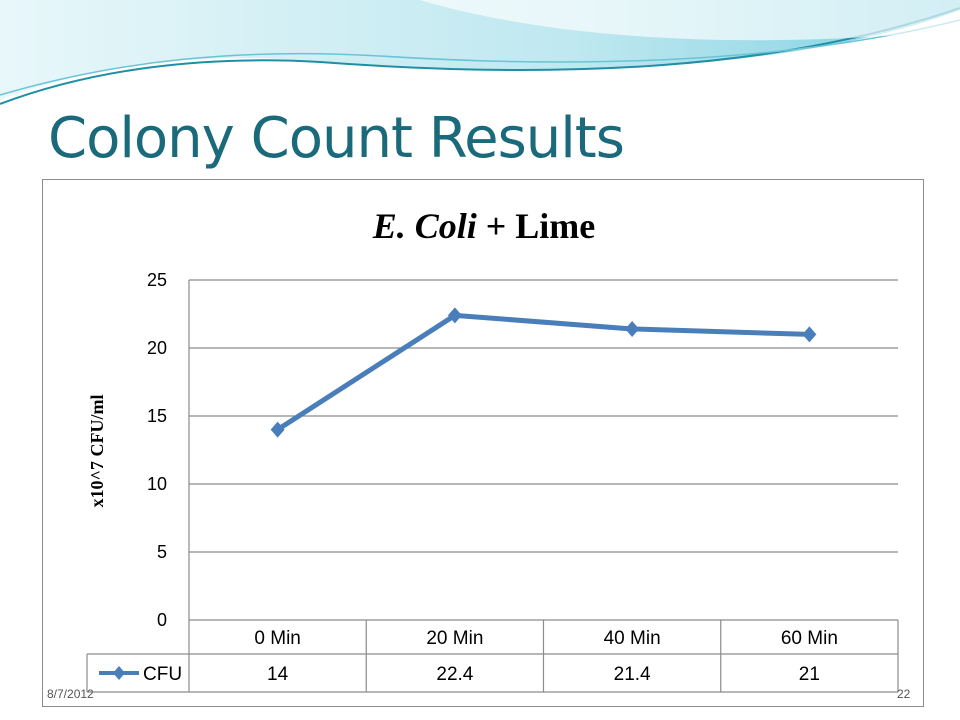 The height and width of the screenshot is (720, 960). I want to click on header-wave-decoration, so click(480, 52).